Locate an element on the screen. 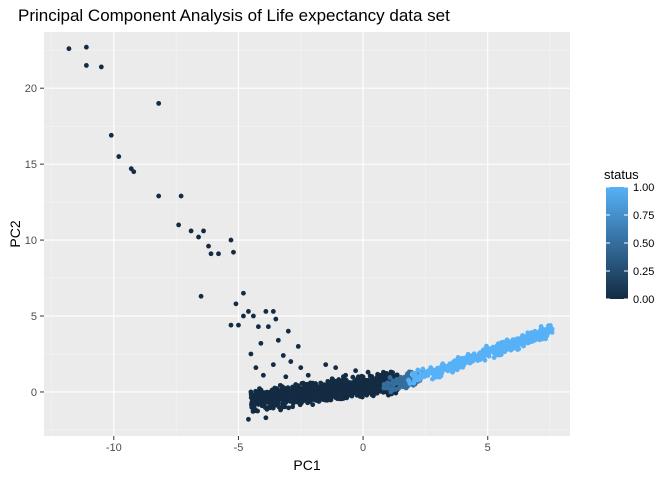 The width and height of the screenshot is (672, 480). x-axis-title: PC1 is located at coordinates (306, 465).